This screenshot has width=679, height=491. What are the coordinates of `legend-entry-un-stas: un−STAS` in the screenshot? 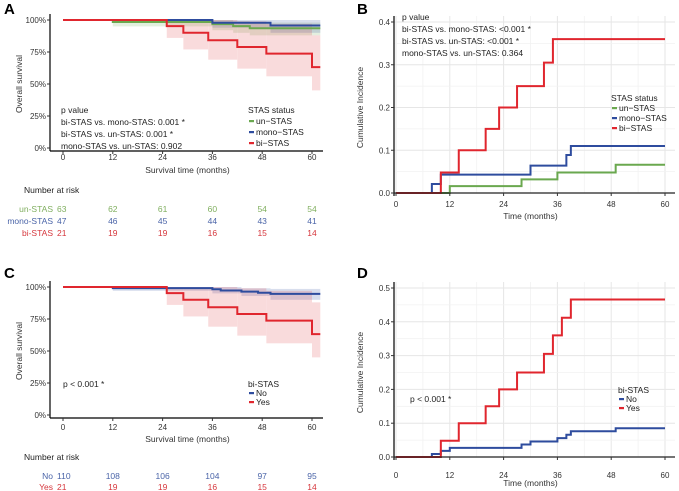 It's located at (637, 108).